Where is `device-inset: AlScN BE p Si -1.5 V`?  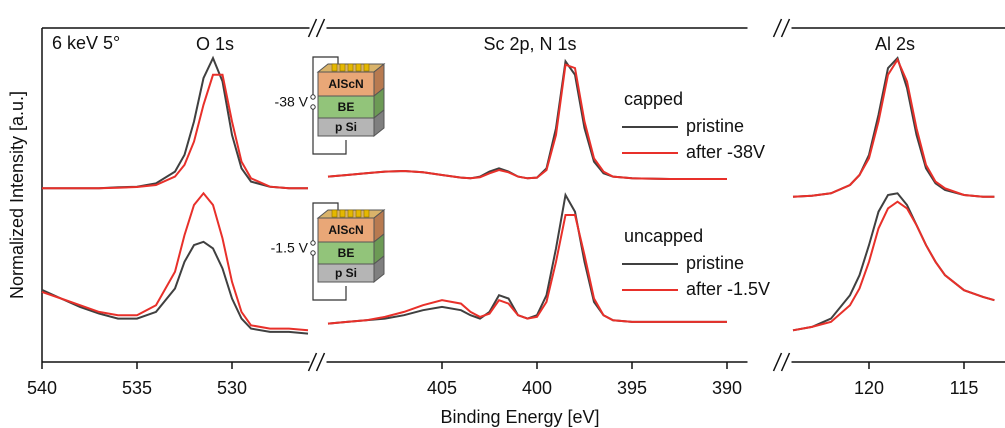
device-inset: AlScN BE p Si -1.5 V is located at coordinates (328, 251).